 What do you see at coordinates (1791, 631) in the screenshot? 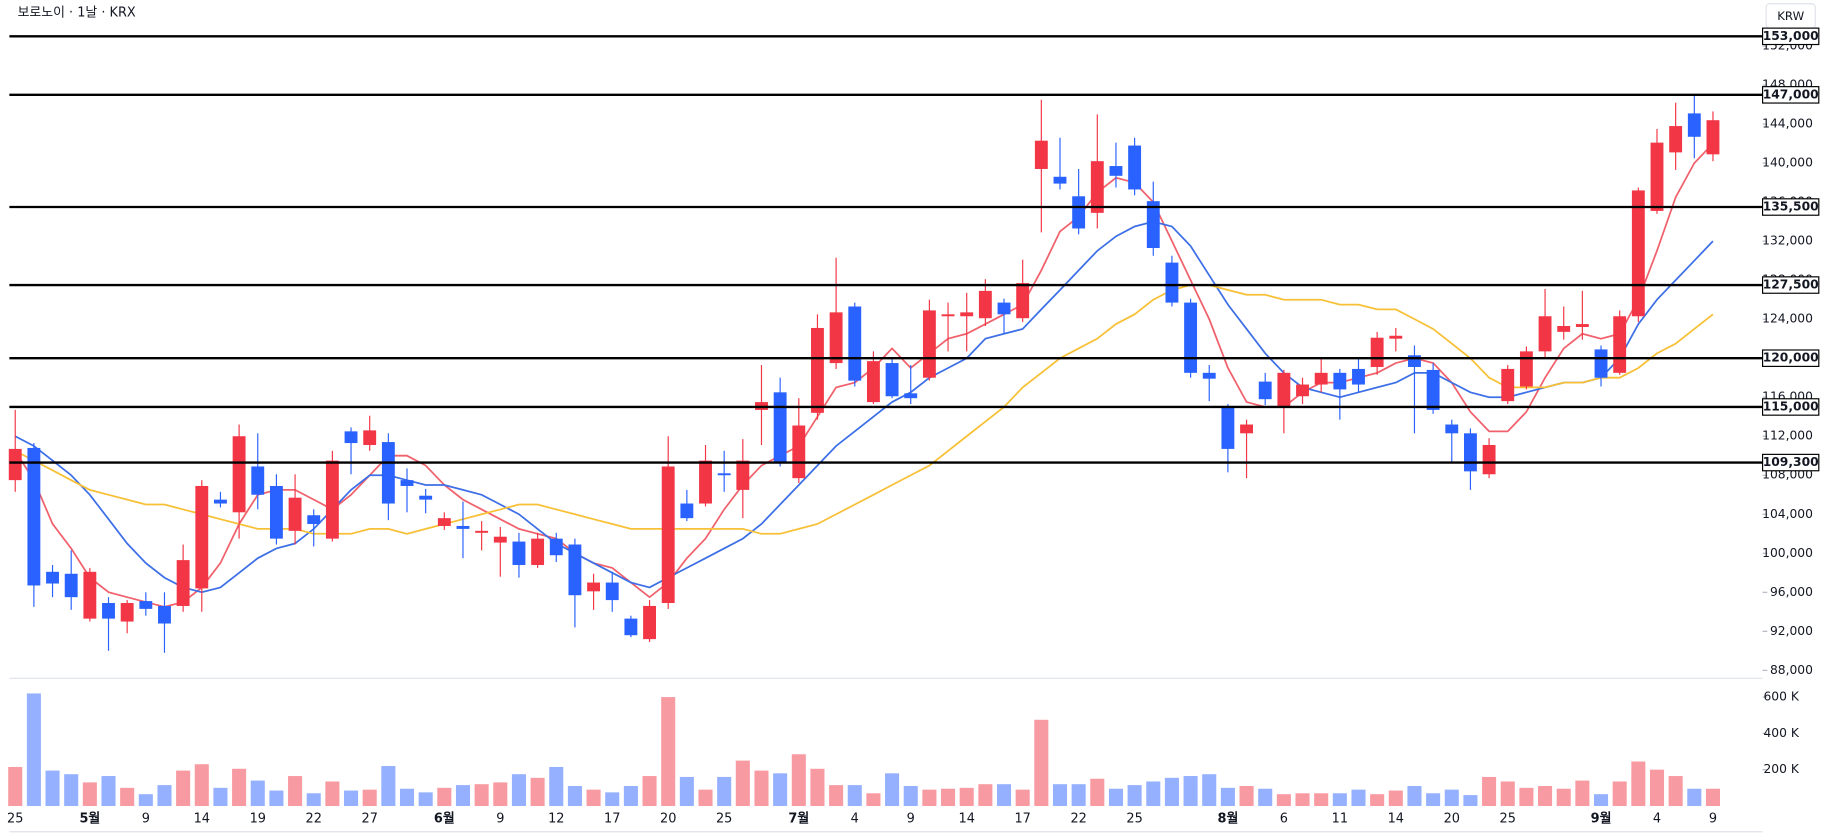
I see `y-tick-label: 92,000` at bounding box center [1791, 631].